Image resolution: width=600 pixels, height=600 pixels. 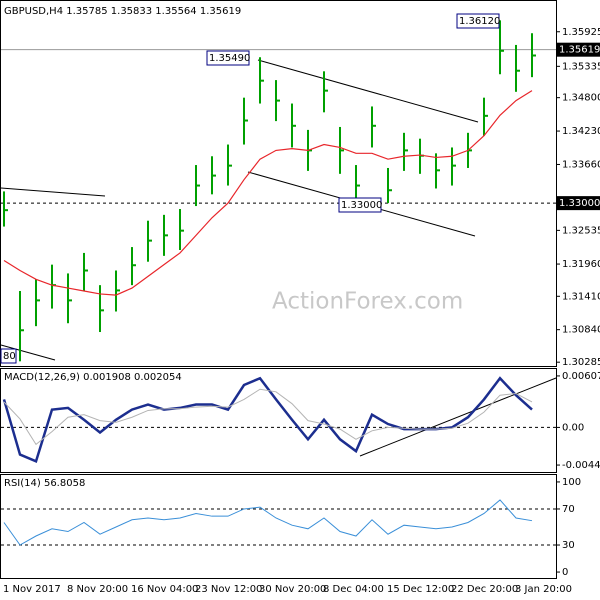 I want to click on y-tick-label: 0, so click(x=565, y=572).